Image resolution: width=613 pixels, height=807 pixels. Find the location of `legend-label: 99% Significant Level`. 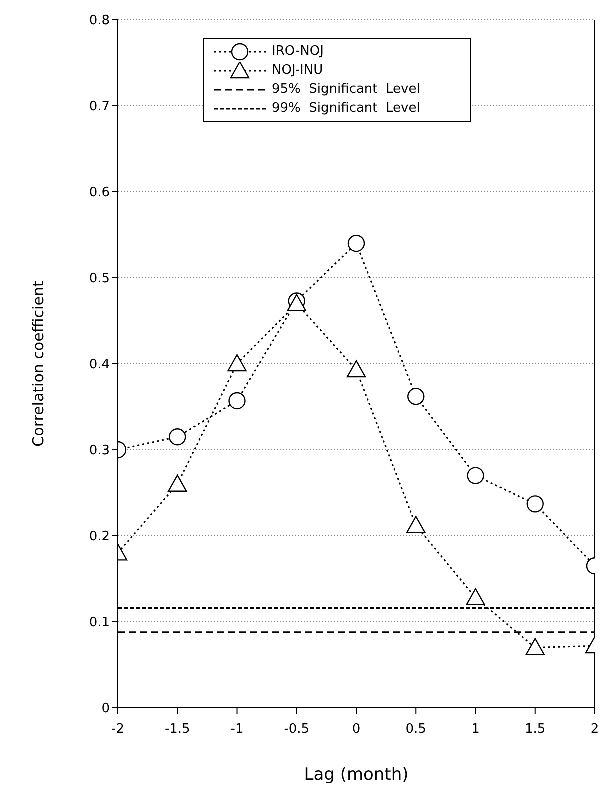

legend-label: 99% Significant Level is located at coordinates (346, 108).